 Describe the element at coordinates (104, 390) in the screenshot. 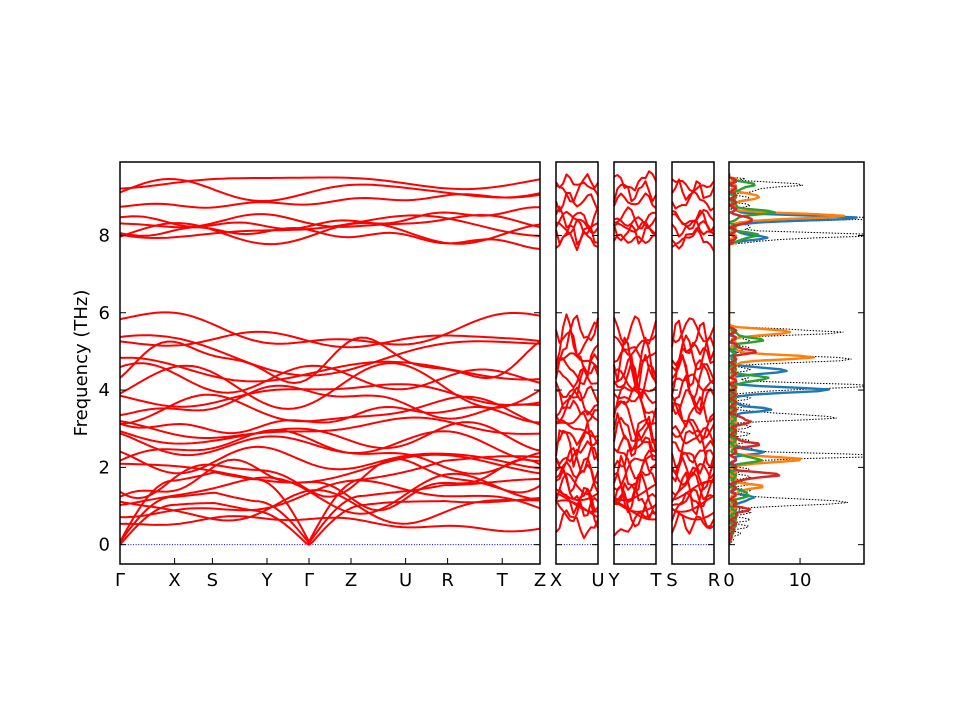

I see `y-tick-label: 4` at that location.